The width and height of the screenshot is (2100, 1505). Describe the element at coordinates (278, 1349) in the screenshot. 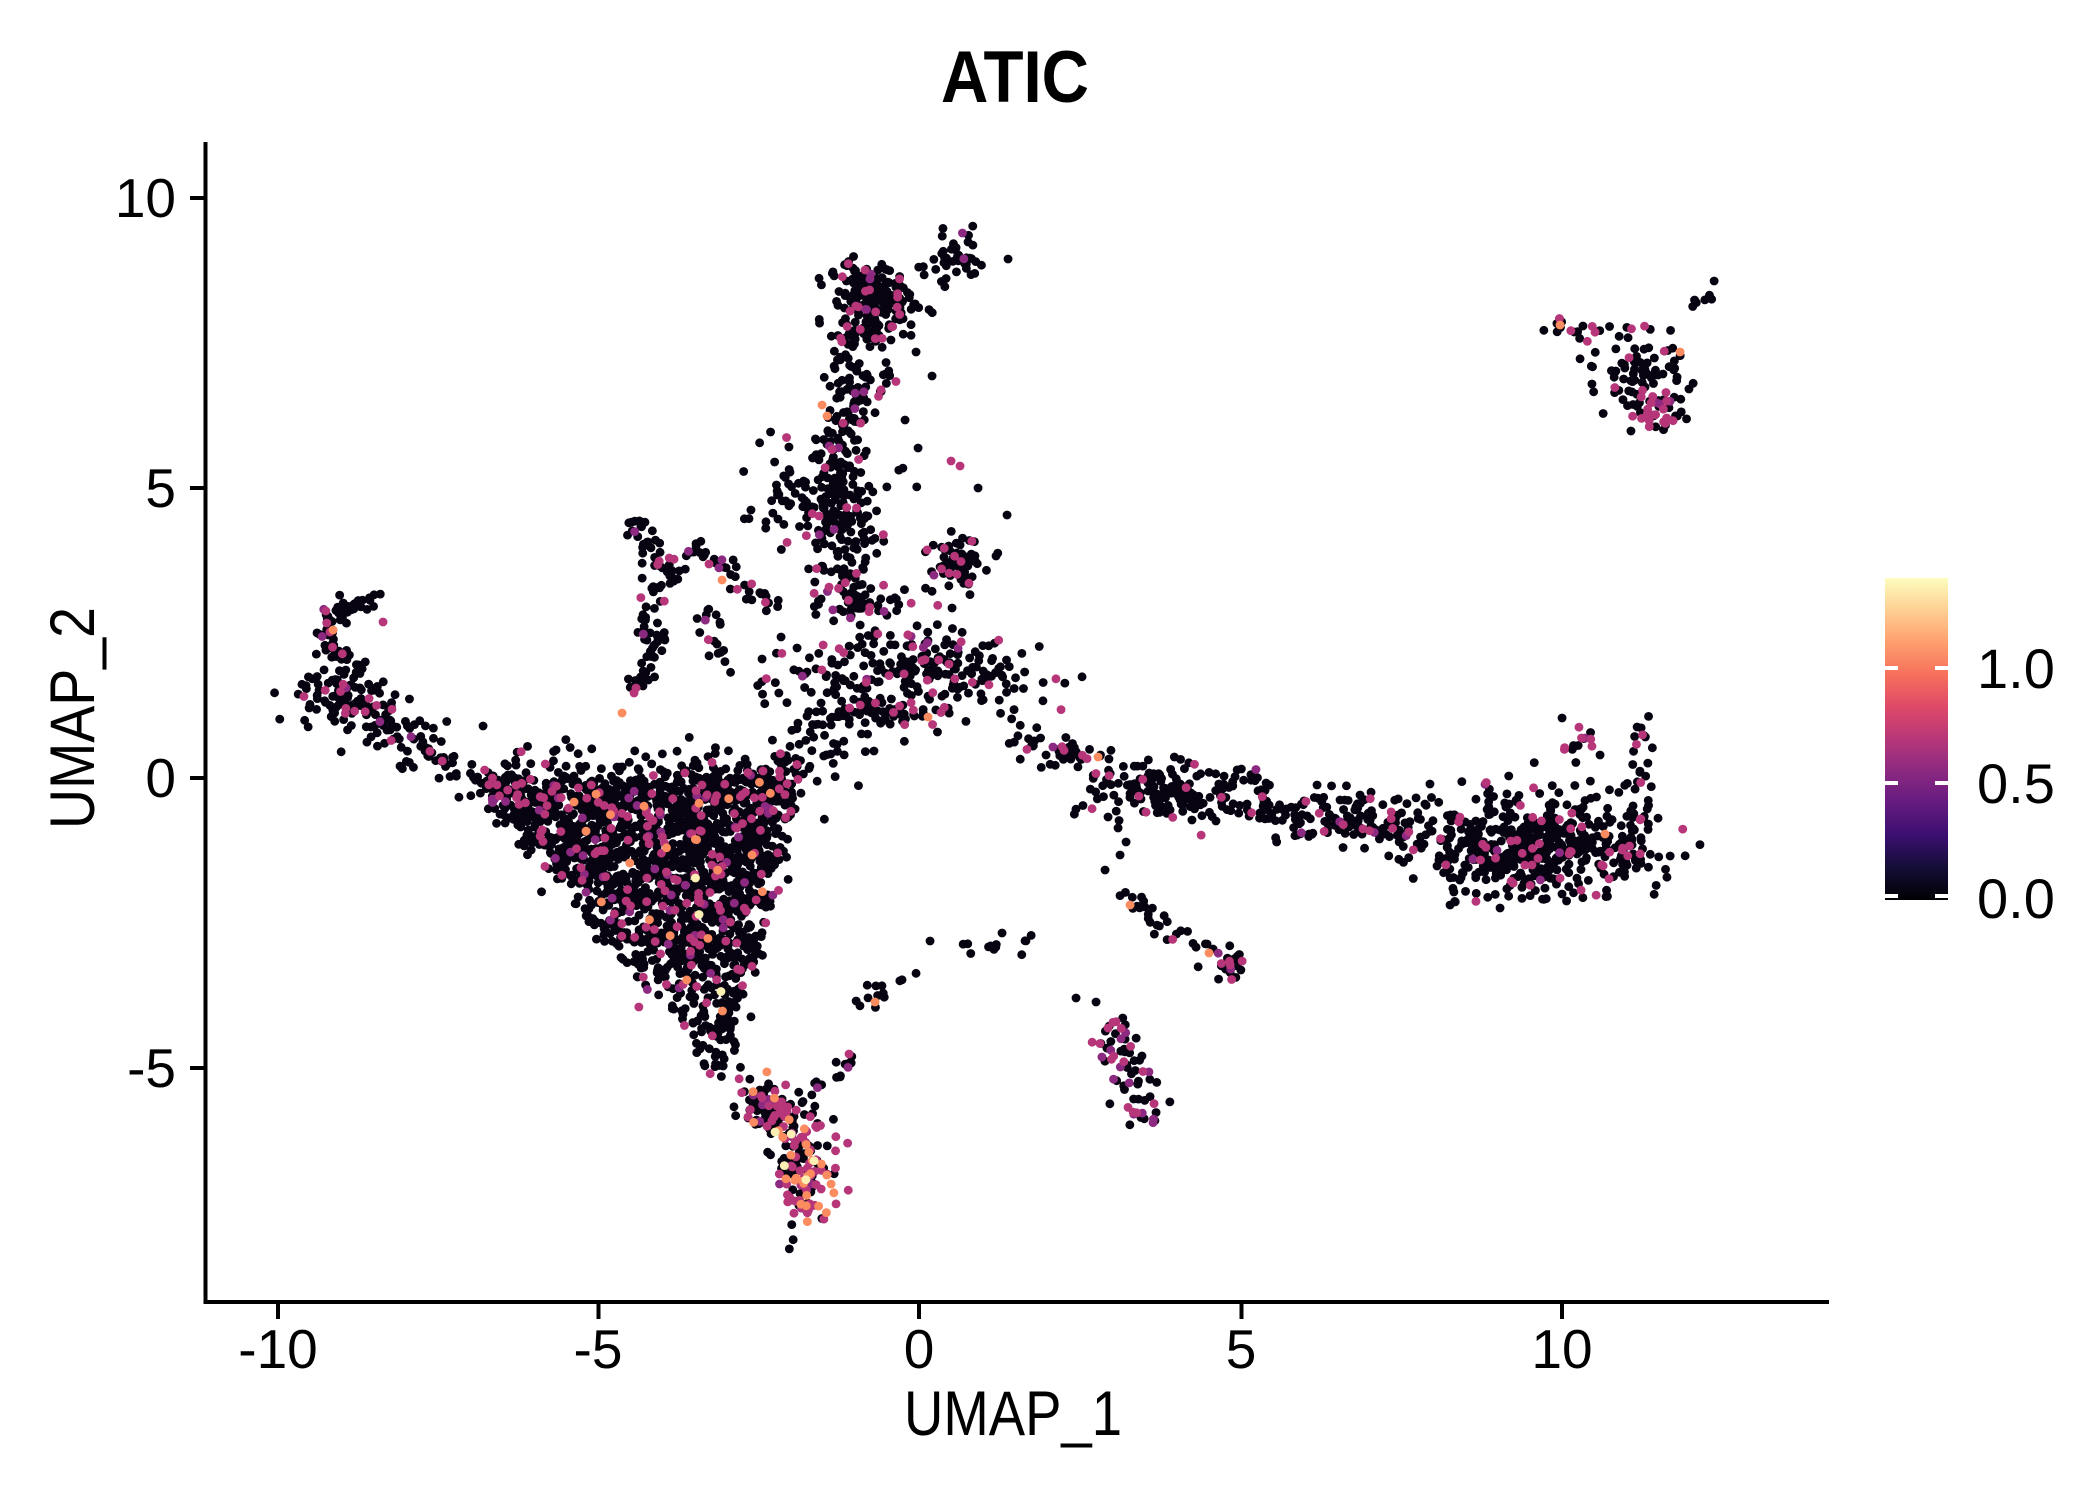

I see `svg-text: -10` at that location.